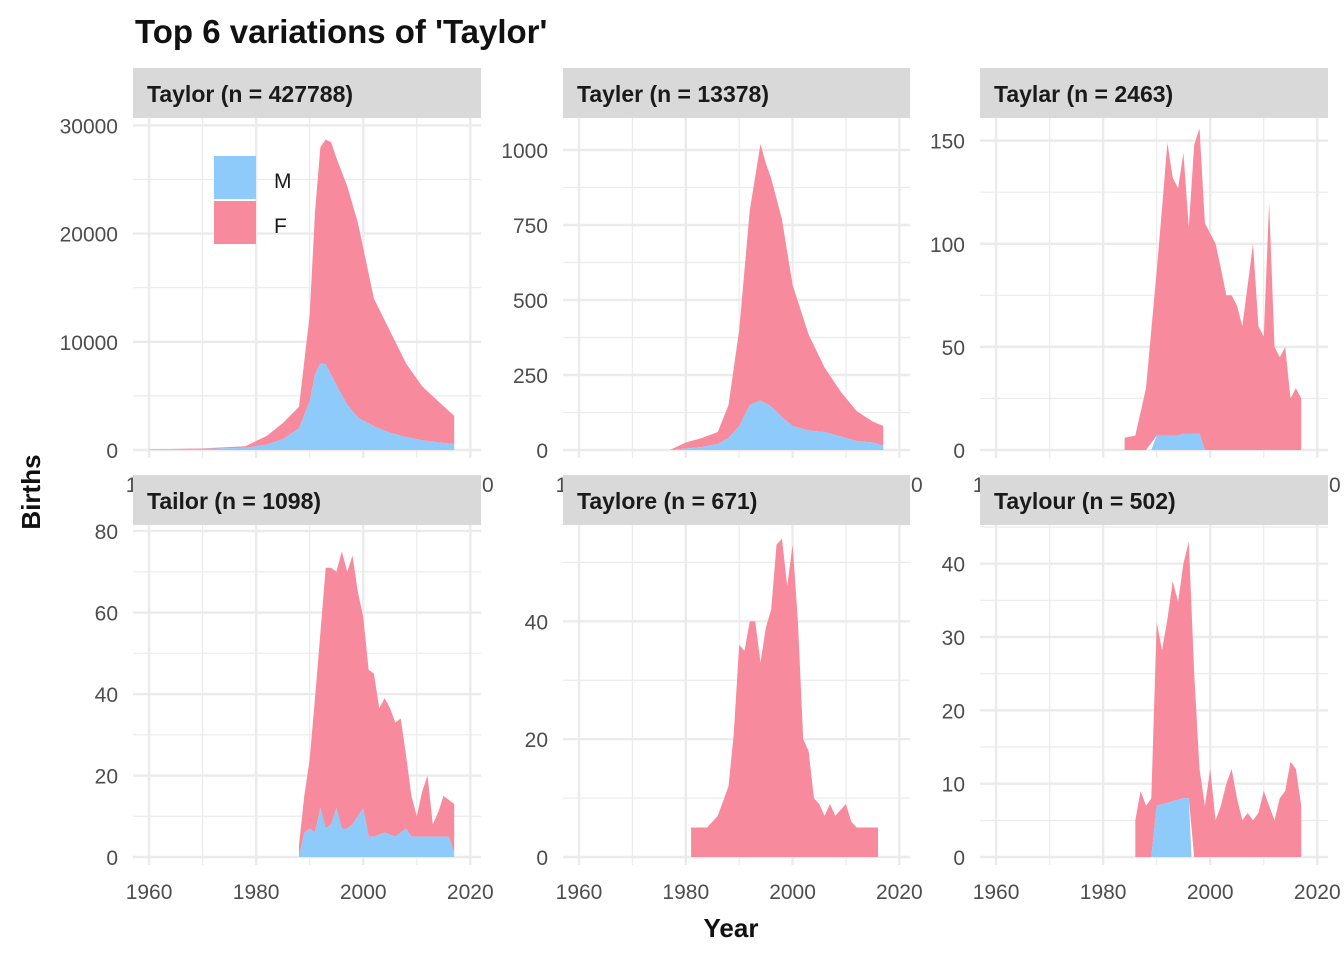 Image resolution: width=1344 pixels, height=960 pixels. What do you see at coordinates (1083, 94) in the screenshot?
I see `facet-strip-label: Taylar (n = 2463)` at bounding box center [1083, 94].